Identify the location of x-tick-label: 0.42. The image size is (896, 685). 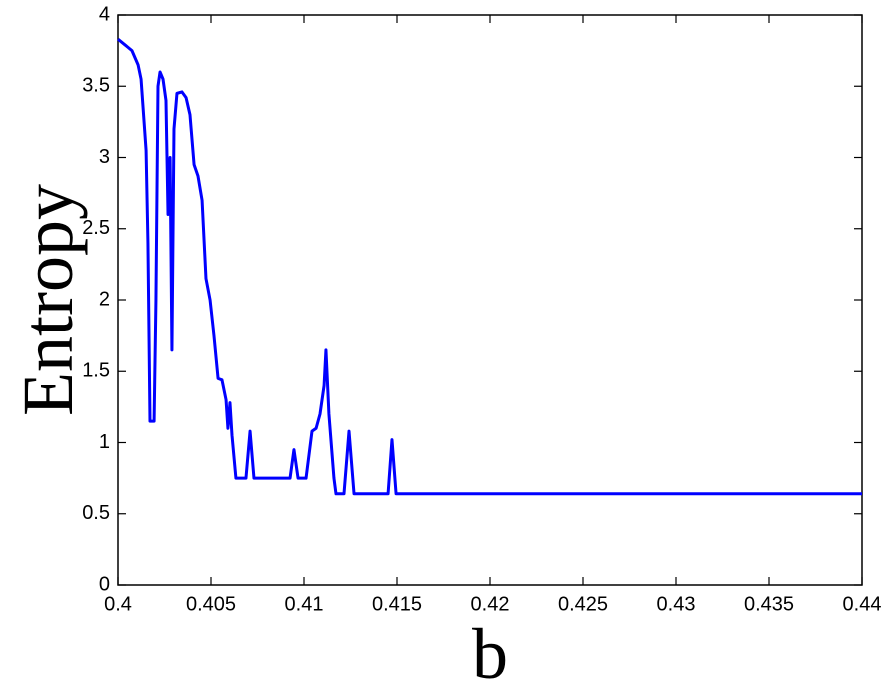
(490, 604).